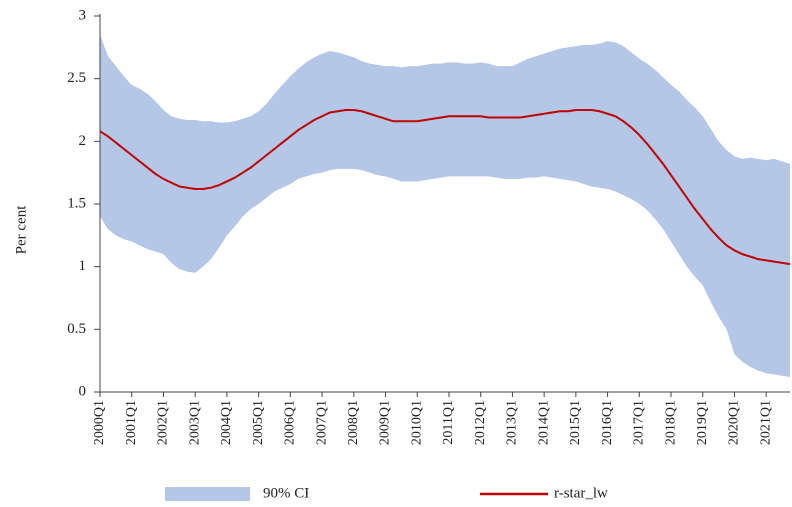  I want to click on legend-swatch, so click(207, 494).